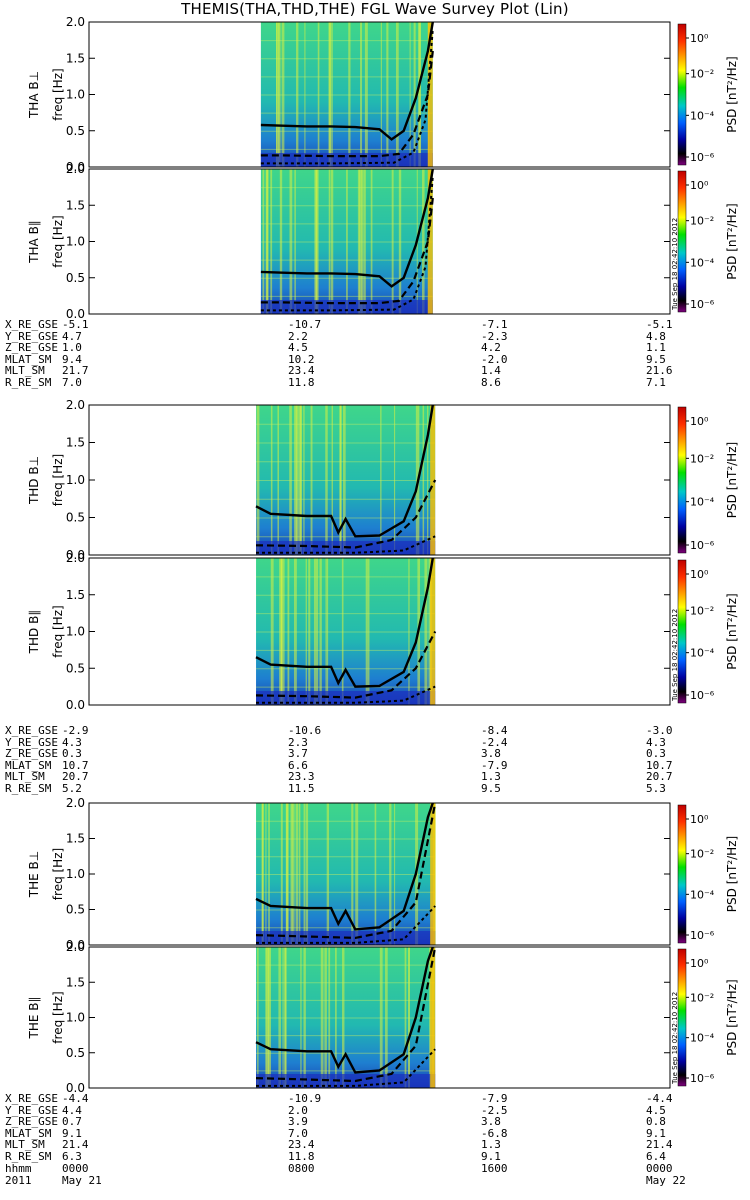 The width and height of the screenshot is (750, 1200). What do you see at coordinates (491, 1156) in the screenshot?
I see `ephemeris-value: 9.1` at bounding box center [491, 1156].